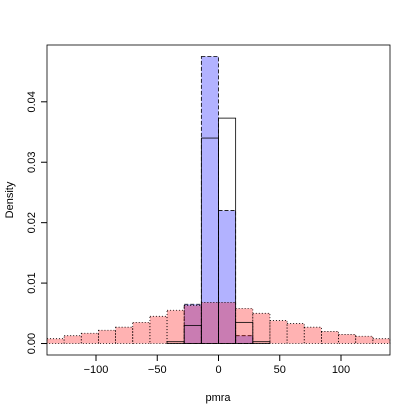 Image resolution: width=415 pixels, height=415 pixels. Describe the element at coordinates (10, 199) in the screenshot. I see `y-axis-label: Density` at that location.